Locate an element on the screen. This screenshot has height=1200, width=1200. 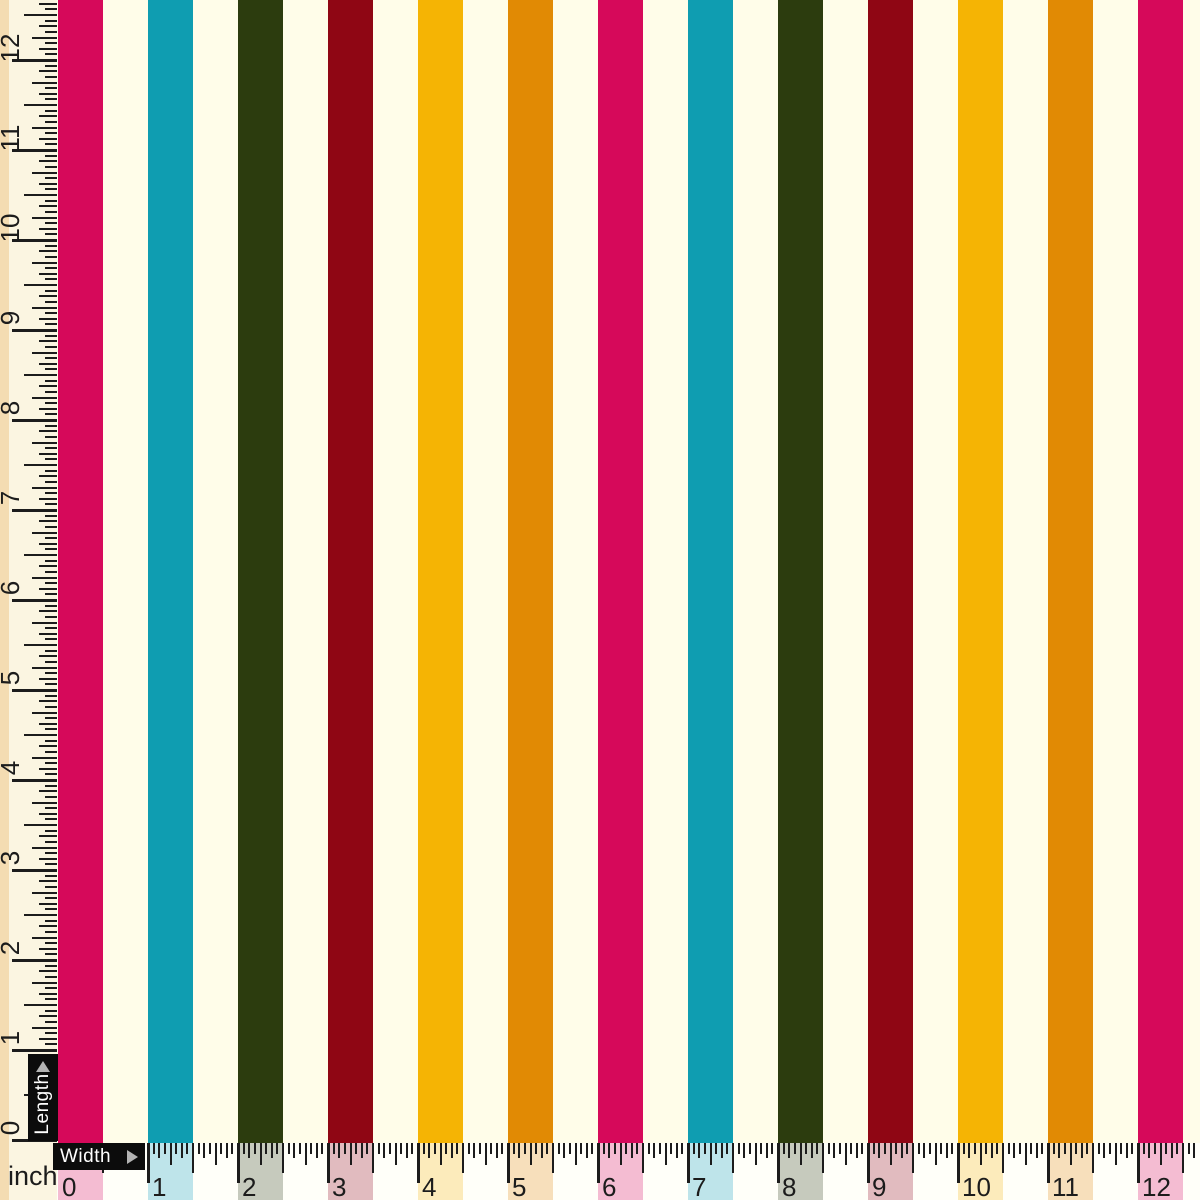
length-ruler-number: 12 is located at coordinates (12, 48).